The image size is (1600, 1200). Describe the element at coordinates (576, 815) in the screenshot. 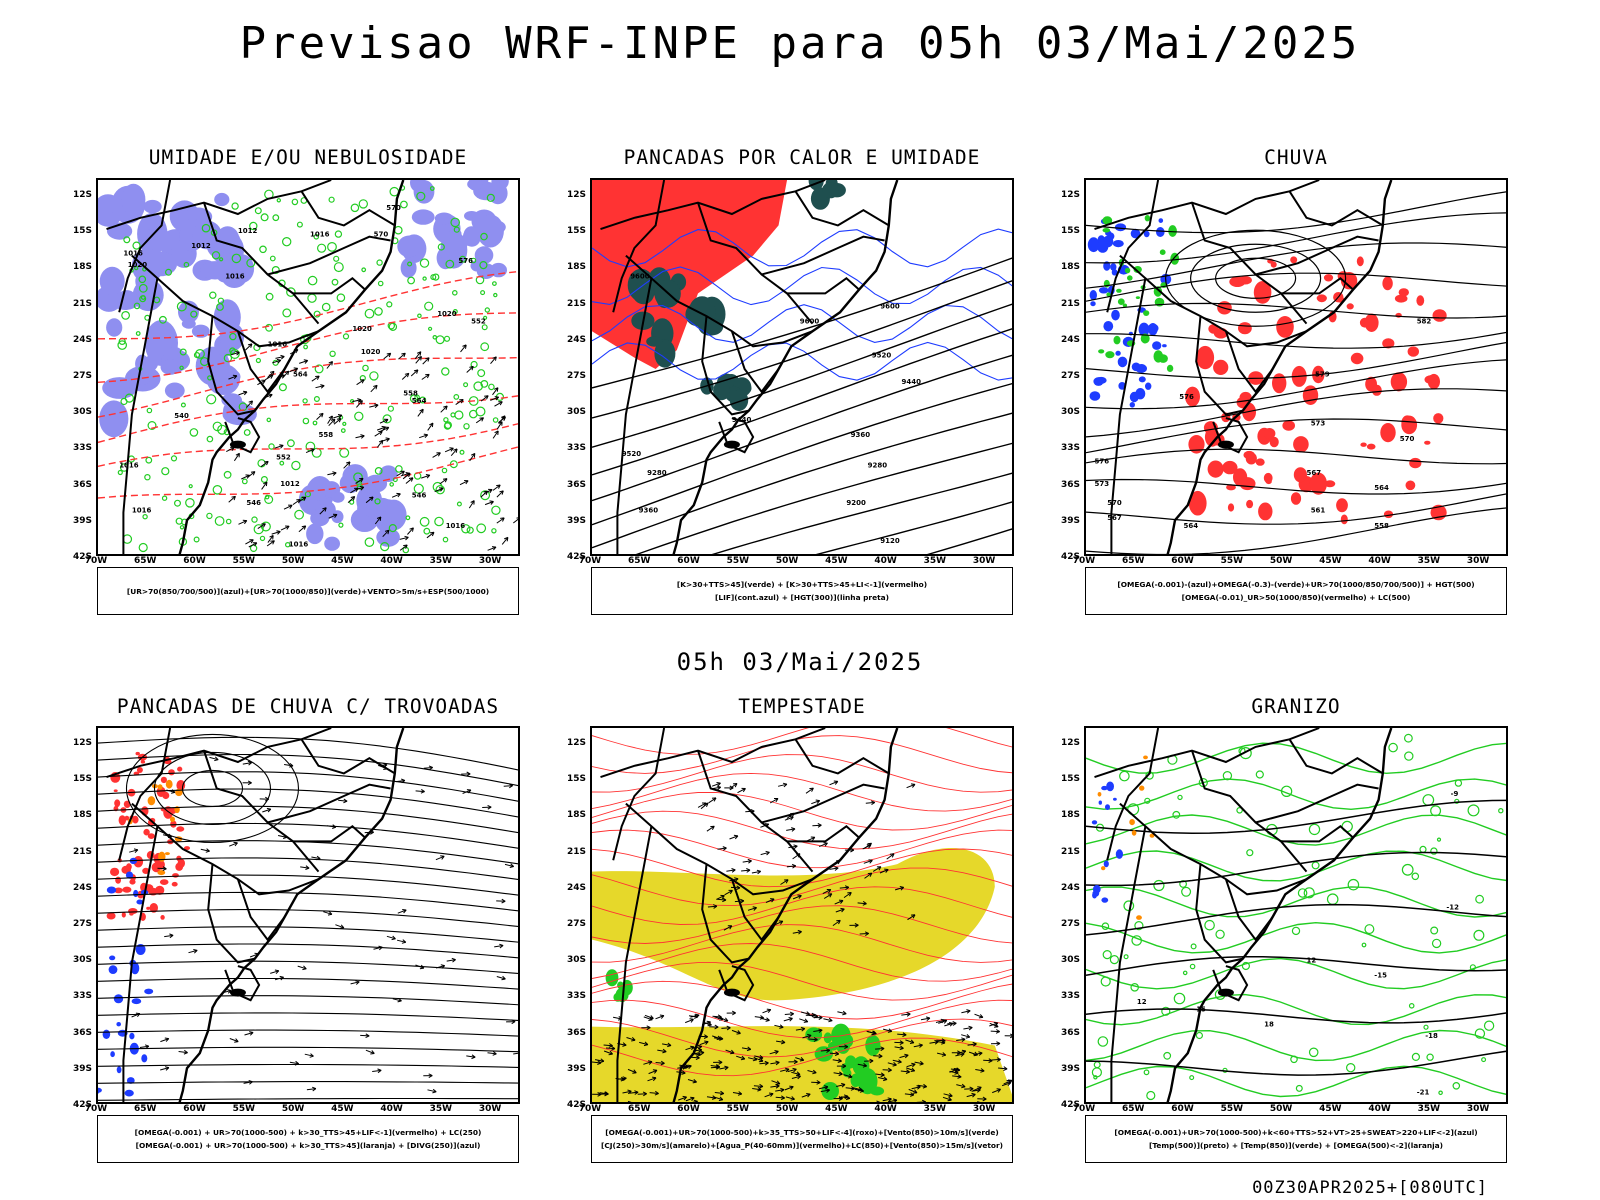

I see `latitude-tick-label: 18S` at that location.